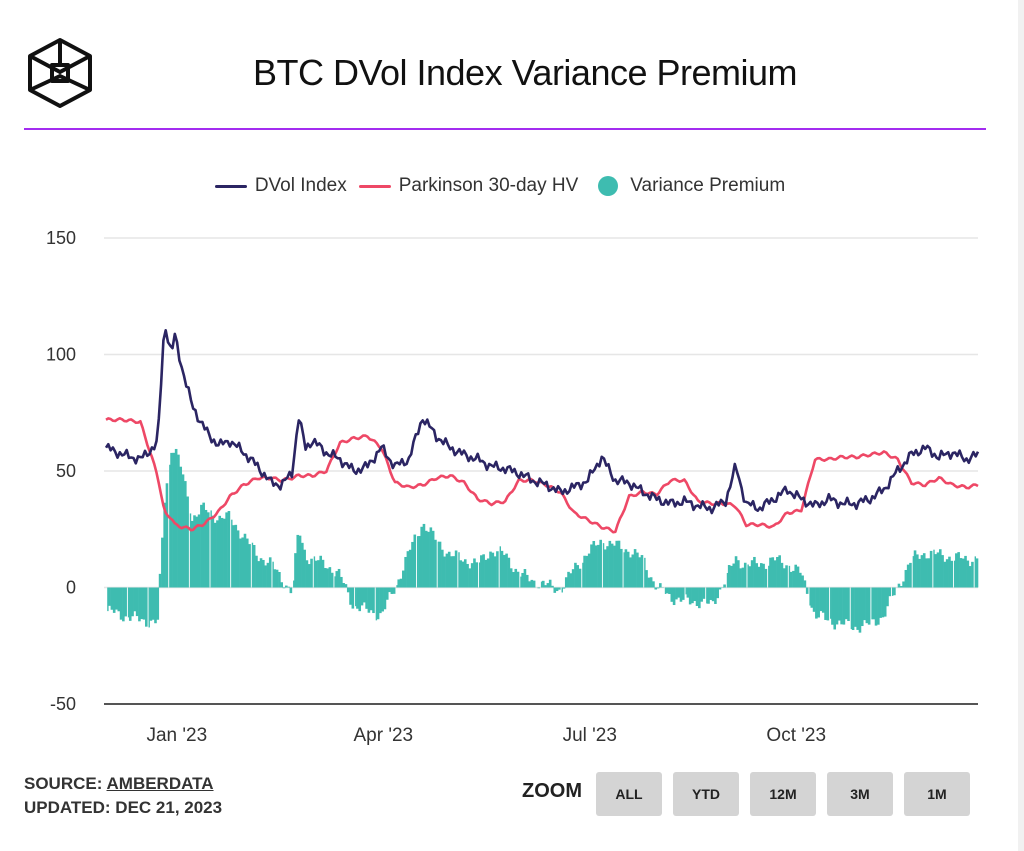 The width and height of the screenshot is (1024, 851). Describe the element at coordinates (590, 735) in the screenshot. I see `x-tick-label: Jul '23` at that location.